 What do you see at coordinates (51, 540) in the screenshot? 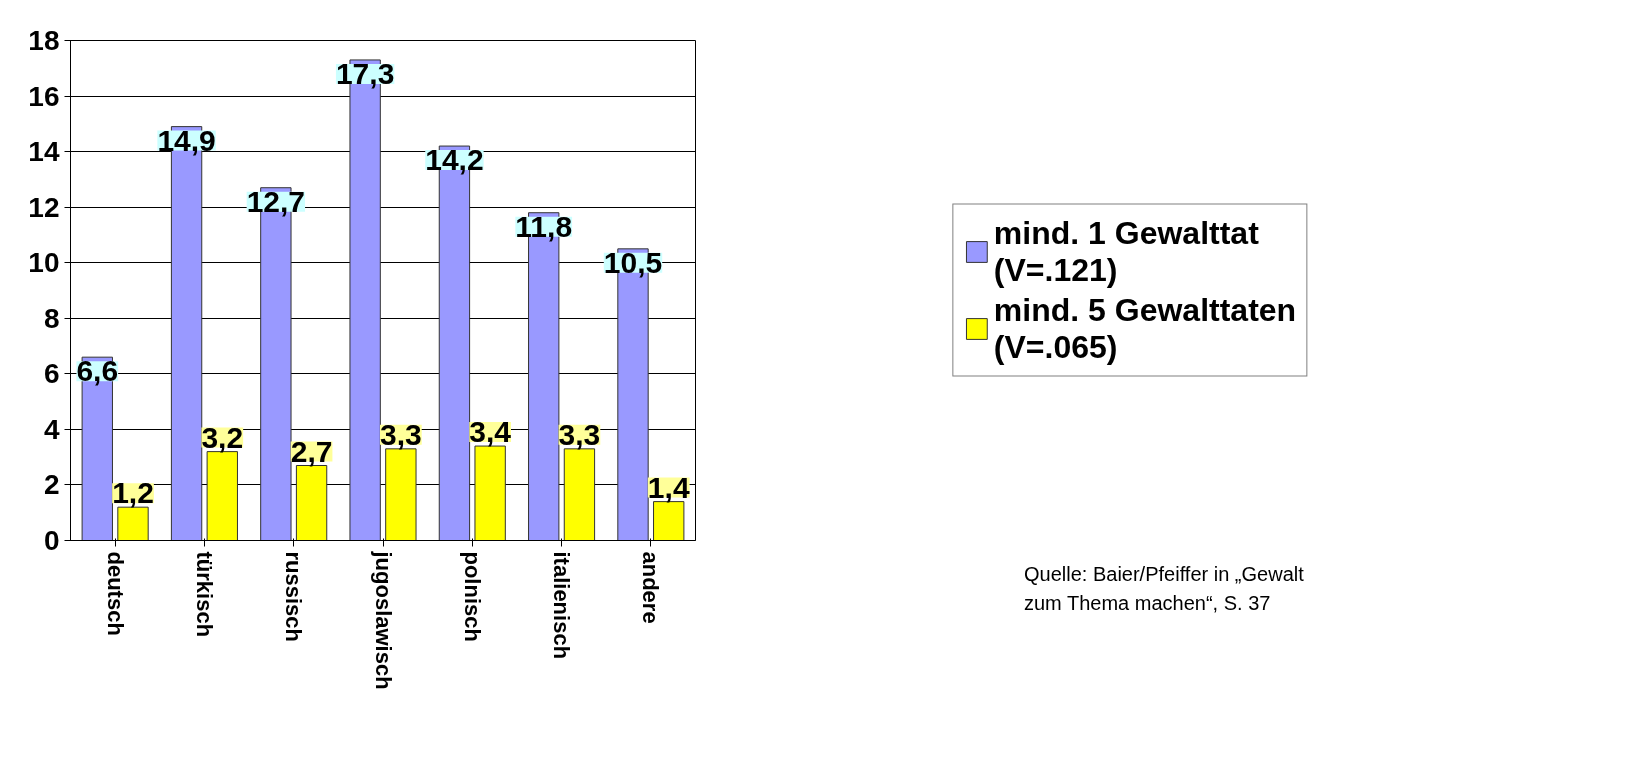
I see `y-tick-label: 0` at bounding box center [51, 540].